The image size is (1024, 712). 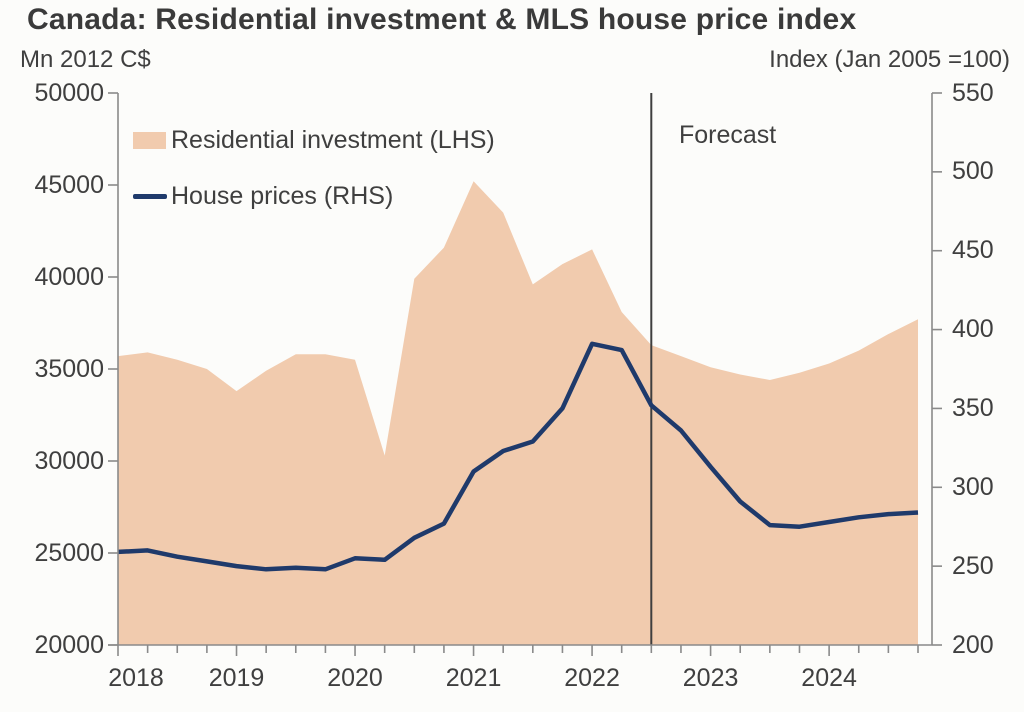 I want to click on legend-item-house-prices: House prices (RHS), so click(x=263, y=196).